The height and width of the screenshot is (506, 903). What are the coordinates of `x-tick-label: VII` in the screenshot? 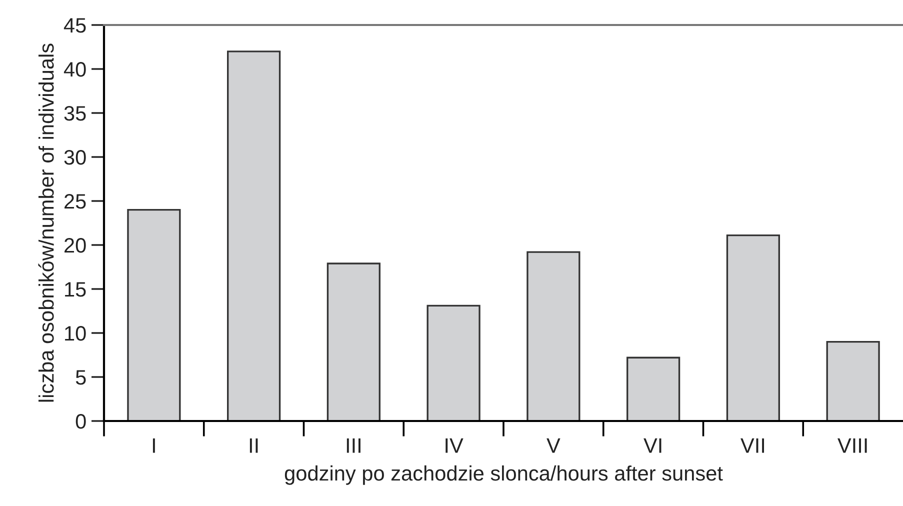 It's located at (752, 445).